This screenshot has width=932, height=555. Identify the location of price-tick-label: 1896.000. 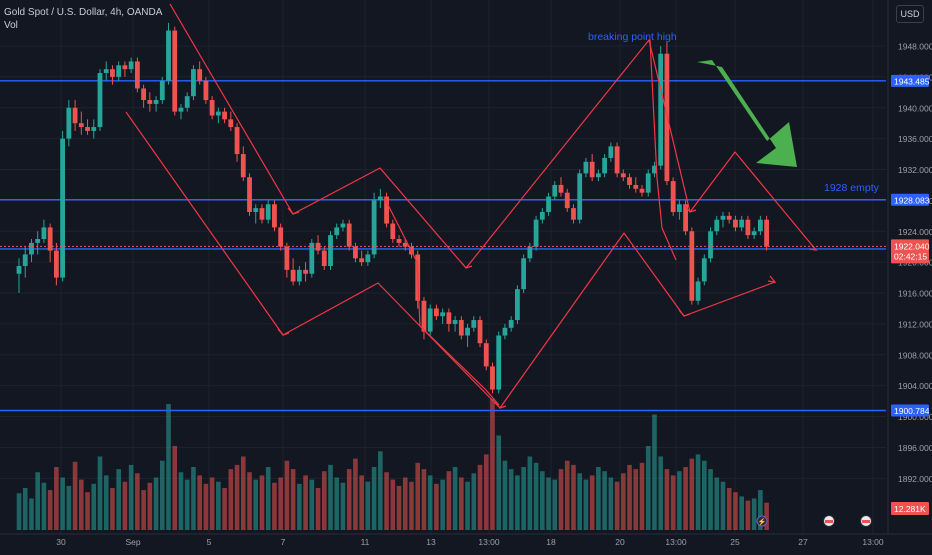
(915, 448).